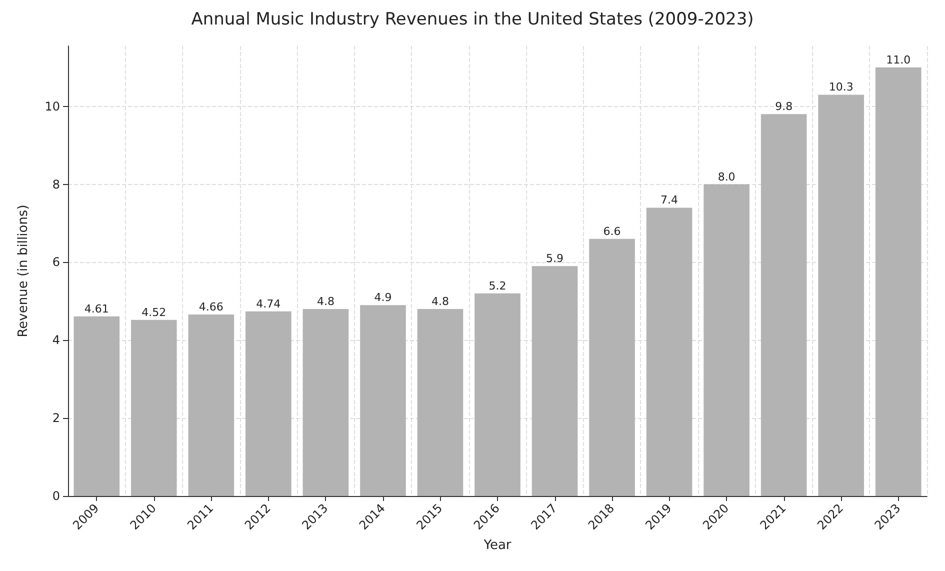  Describe the element at coordinates (727, 177) in the screenshot. I see `data-label: 8.0` at that location.